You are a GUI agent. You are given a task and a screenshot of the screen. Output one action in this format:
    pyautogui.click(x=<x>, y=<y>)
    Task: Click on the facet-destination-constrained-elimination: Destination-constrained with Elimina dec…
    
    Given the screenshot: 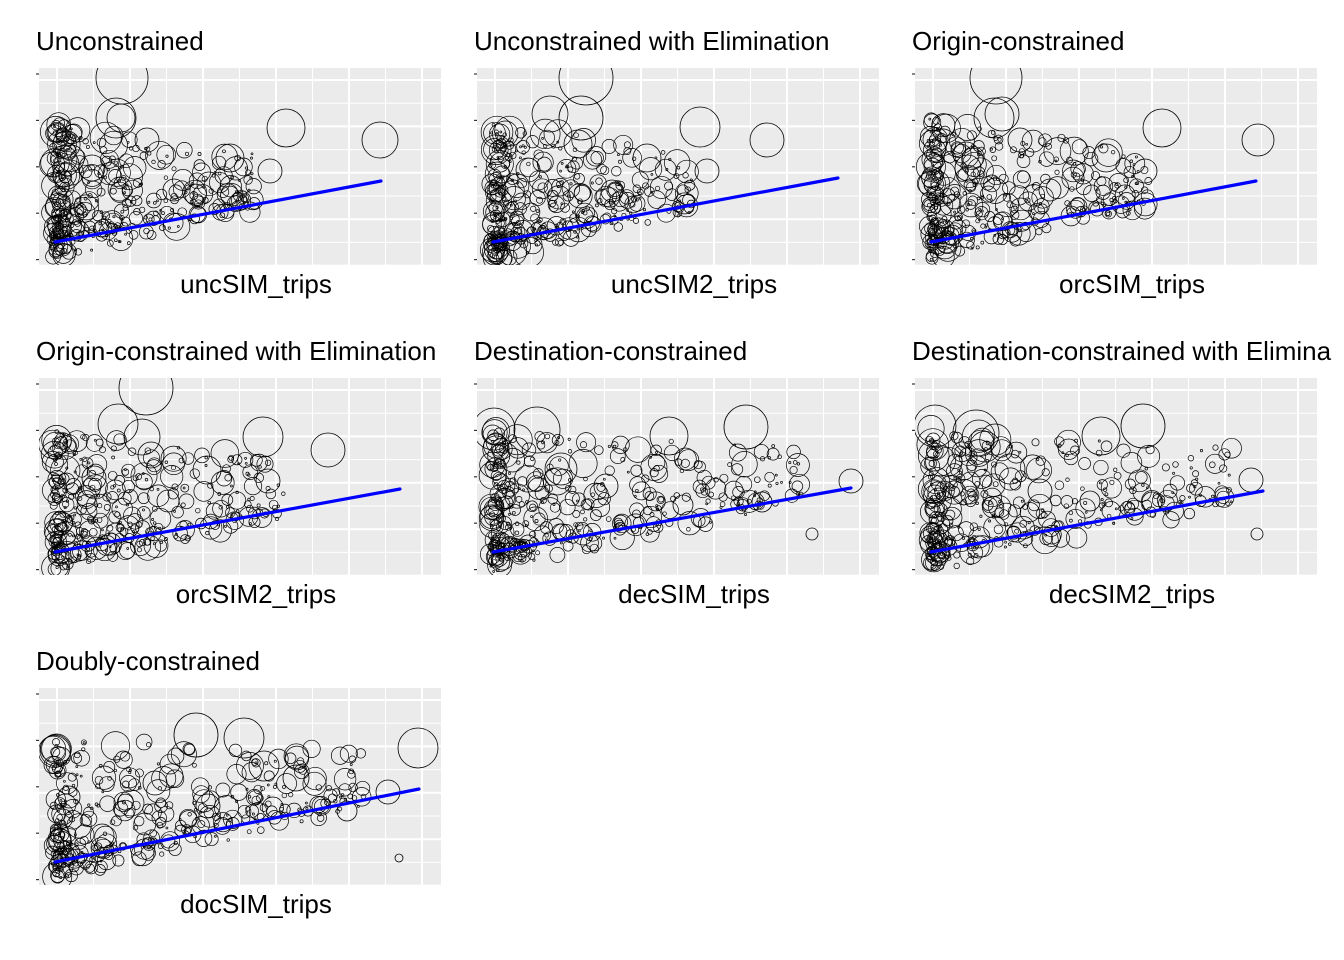 What is the action you would take?
    pyautogui.click(x=1128, y=486)
    